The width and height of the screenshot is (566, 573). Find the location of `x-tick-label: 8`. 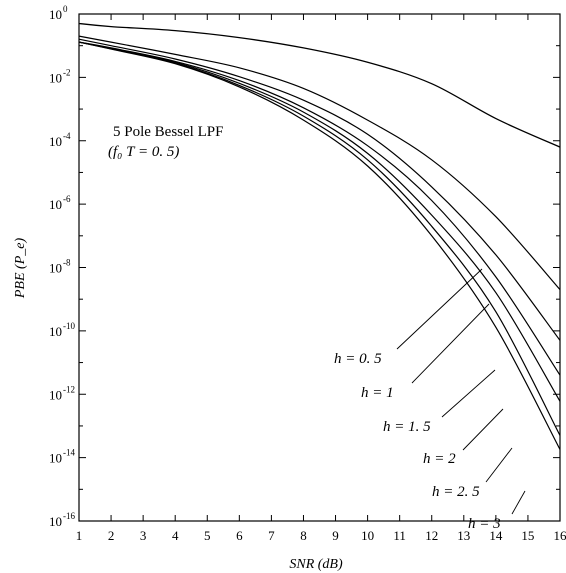

x-tick-label: 8 is located at coordinates (303, 535).